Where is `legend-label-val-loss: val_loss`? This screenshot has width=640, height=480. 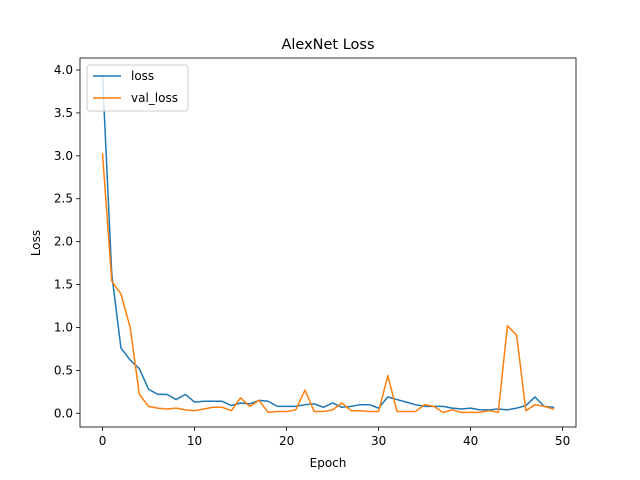
legend-label-val-loss: val_loss is located at coordinates (154, 98).